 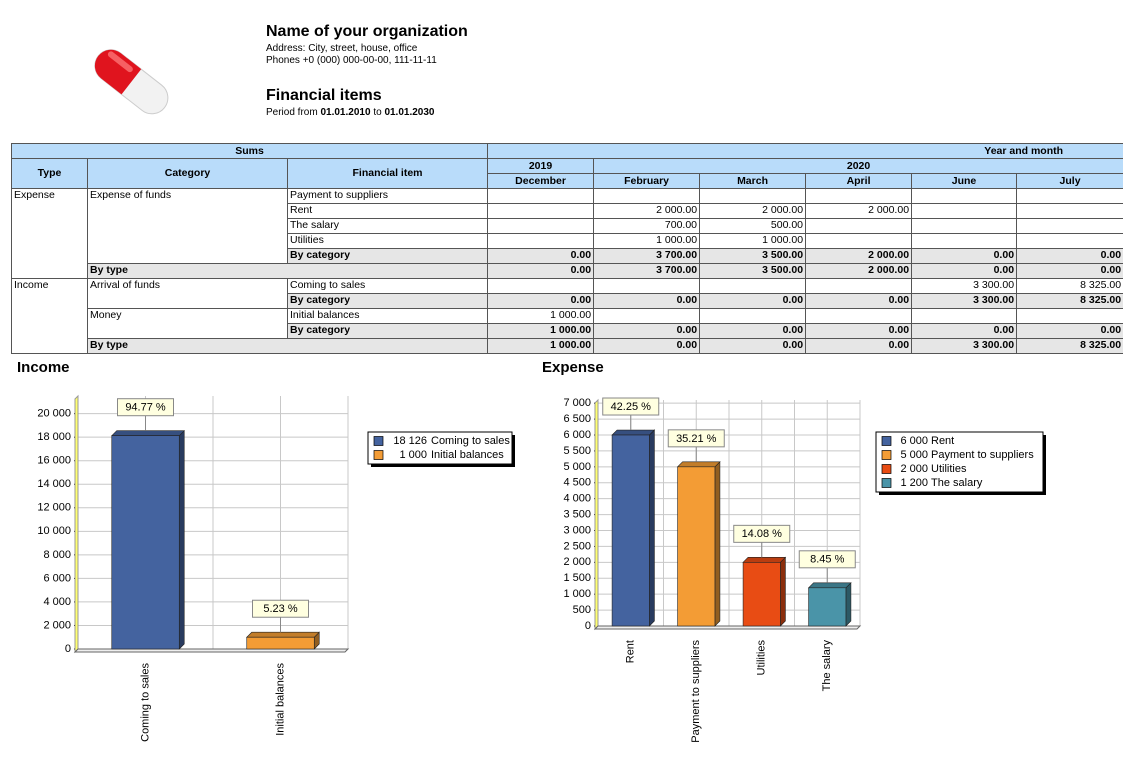 What do you see at coordinates (567, 226) in the screenshot?
I see `item-row: The salary 700.00 500.00` at bounding box center [567, 226].